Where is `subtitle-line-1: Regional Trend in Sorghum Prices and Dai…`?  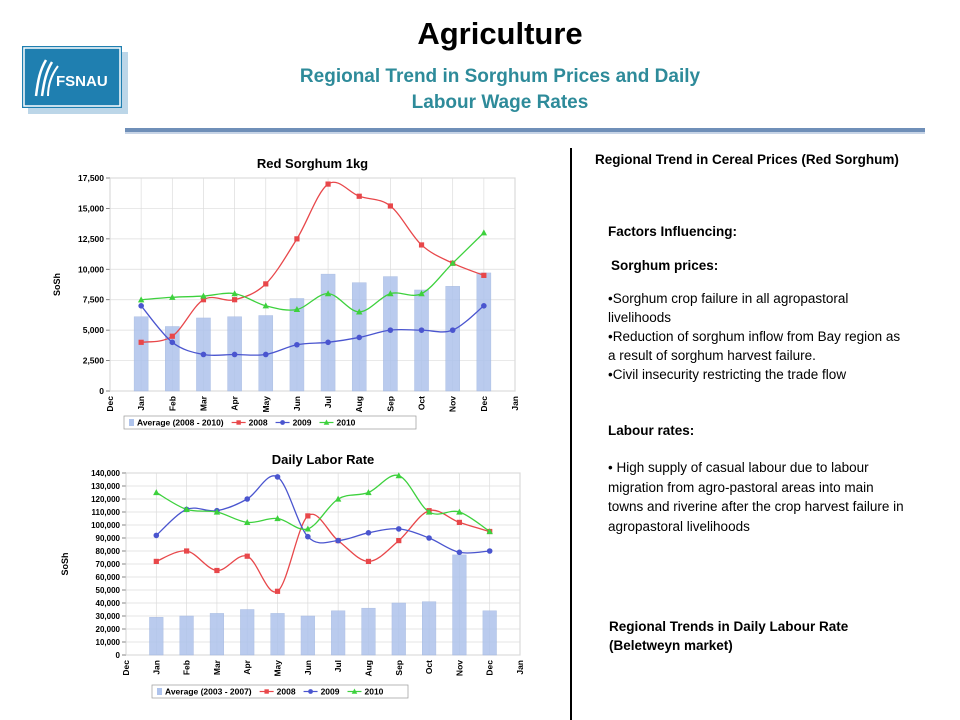
subtitle-line-1: Regional Trend in Sorghum Prices and Dai… is located at coordinates (500, 76).